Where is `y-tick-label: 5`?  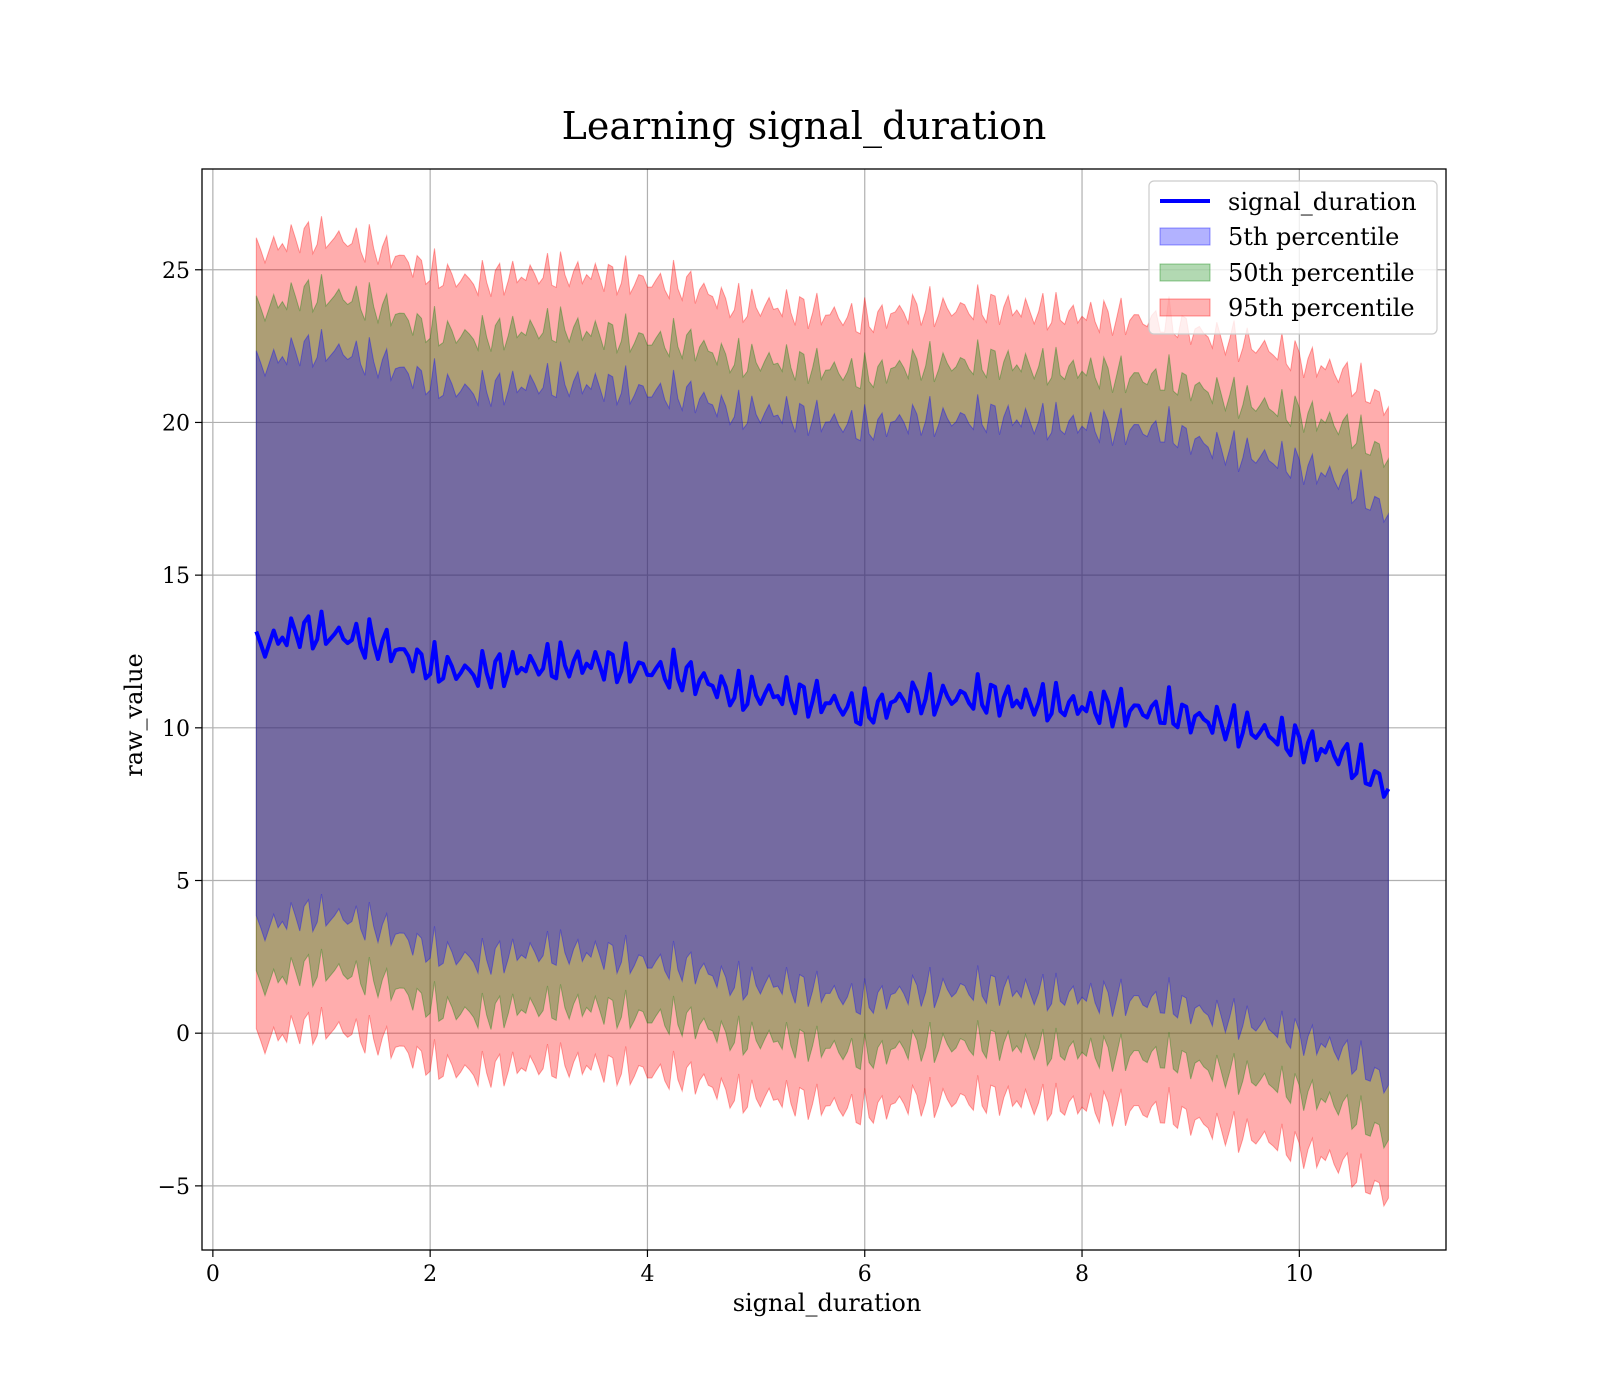
y-tick-label: 5 is located at coordinates (183, 882).